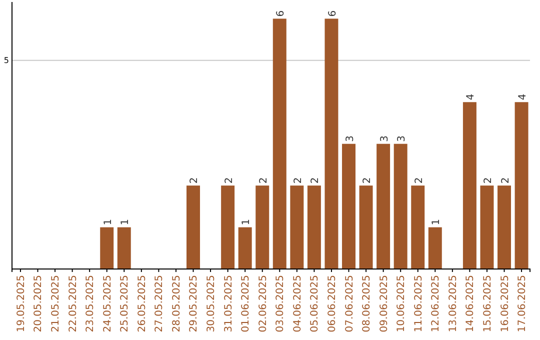 The height and width of the screenshot is (340, 540). Describe the element at coordinates (522, 303) in the screenshot. I see `x-tick-label: 17.06.2025` at that location.